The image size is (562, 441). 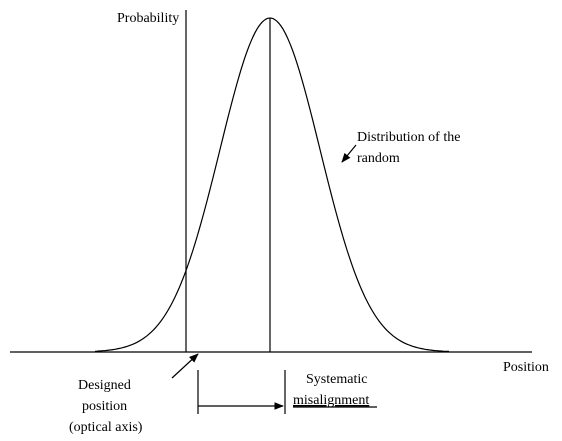 What do you see at coordinates (378, 158) in the screenshot?
I see `annotation: random` at bounding box center [378, 158].